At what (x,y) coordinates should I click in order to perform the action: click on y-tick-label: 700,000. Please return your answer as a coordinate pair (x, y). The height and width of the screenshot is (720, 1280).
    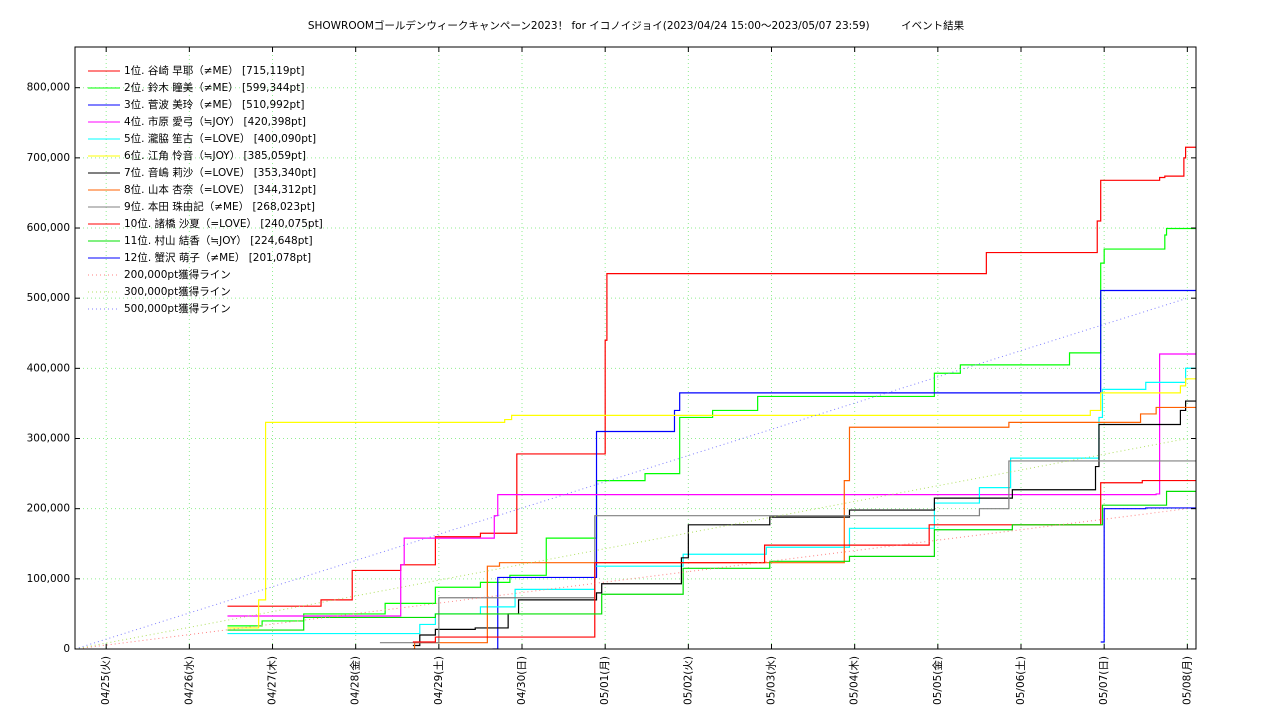
    Looking at the image, I should click on (48, 158).